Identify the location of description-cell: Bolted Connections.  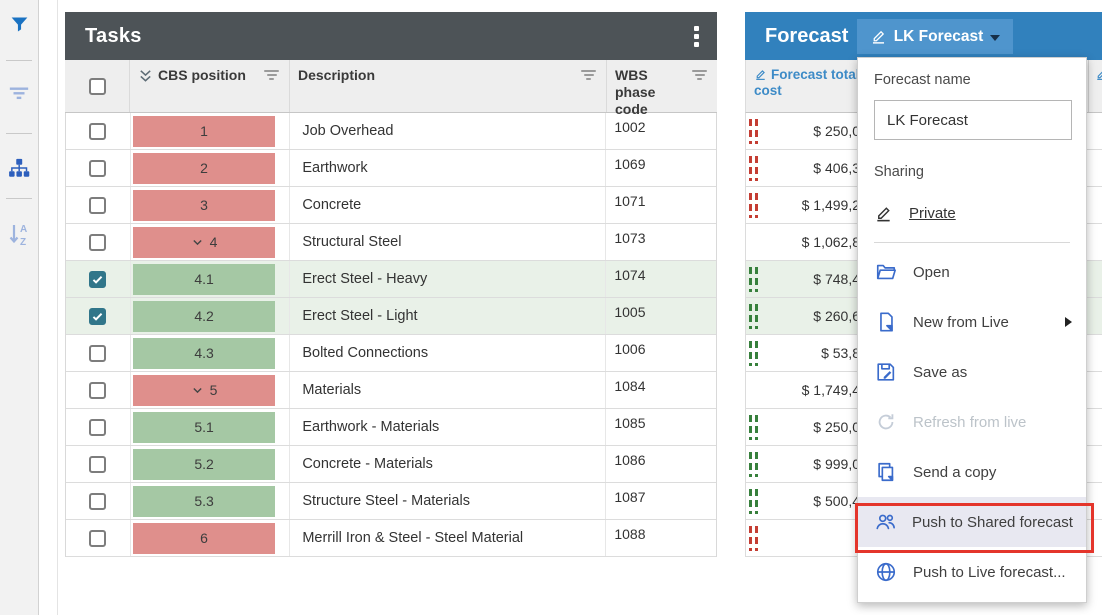
(448, 353).